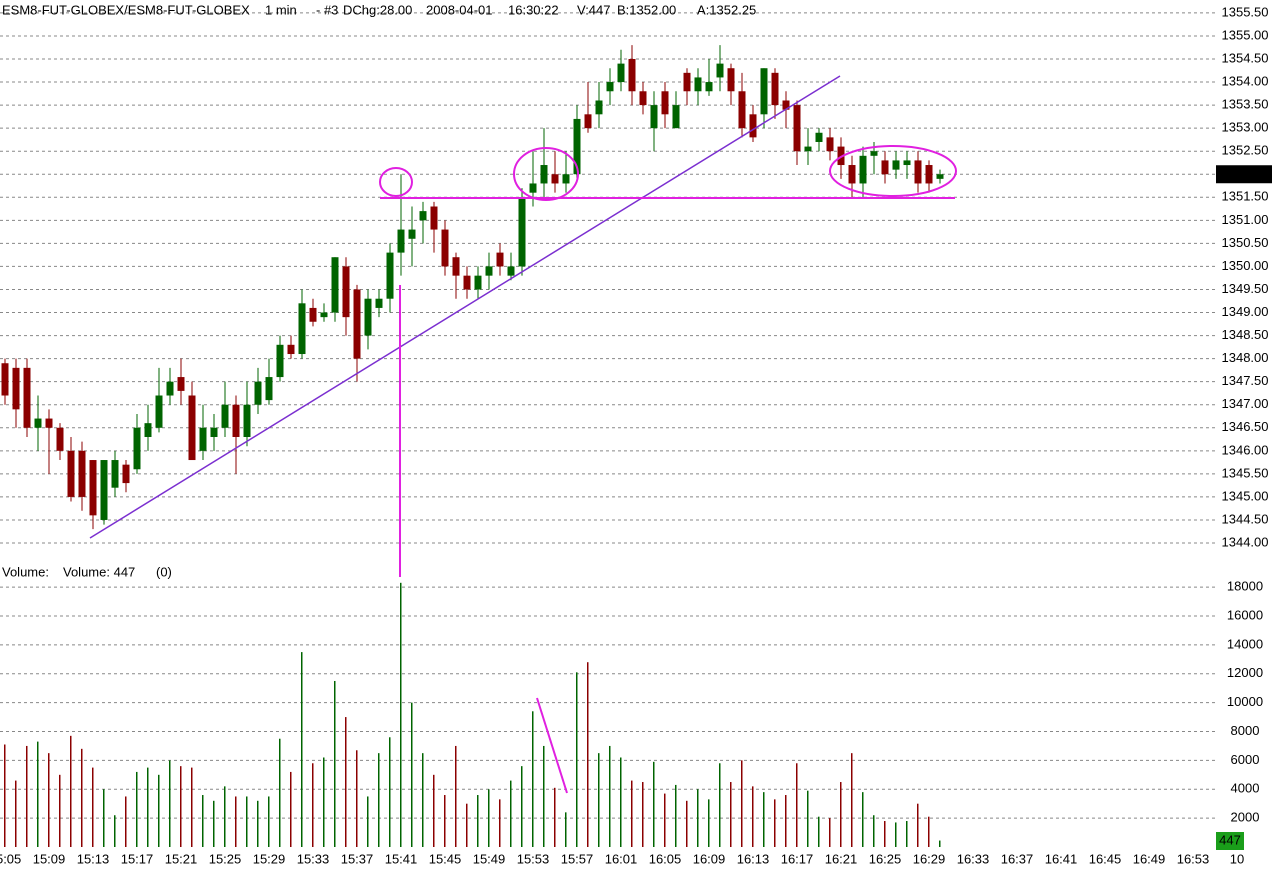 The image size is (1276, 869). What do you see at coordinates (137, 858) in the screenshot?
I see `x-tick-label: 15:17` at bounding box center [137, 858].